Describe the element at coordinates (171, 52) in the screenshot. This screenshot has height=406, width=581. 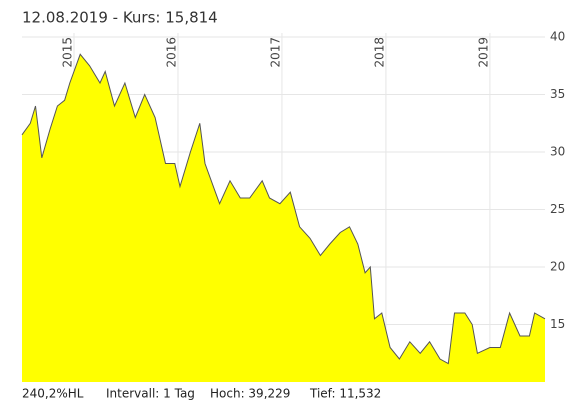
I see `x-tick-label: 2016` at that location.